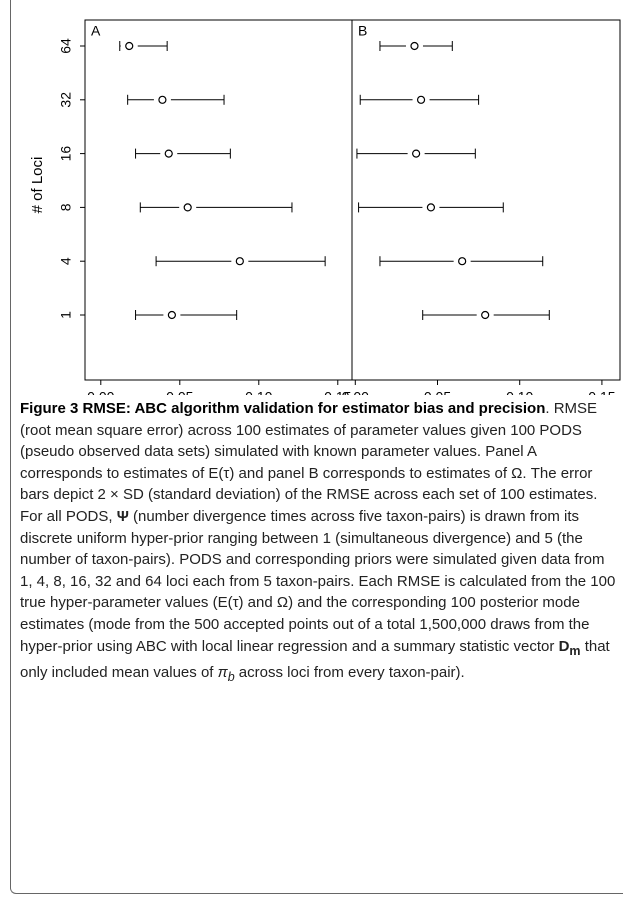  I want to click on panel-label: A, so click(96, 31).